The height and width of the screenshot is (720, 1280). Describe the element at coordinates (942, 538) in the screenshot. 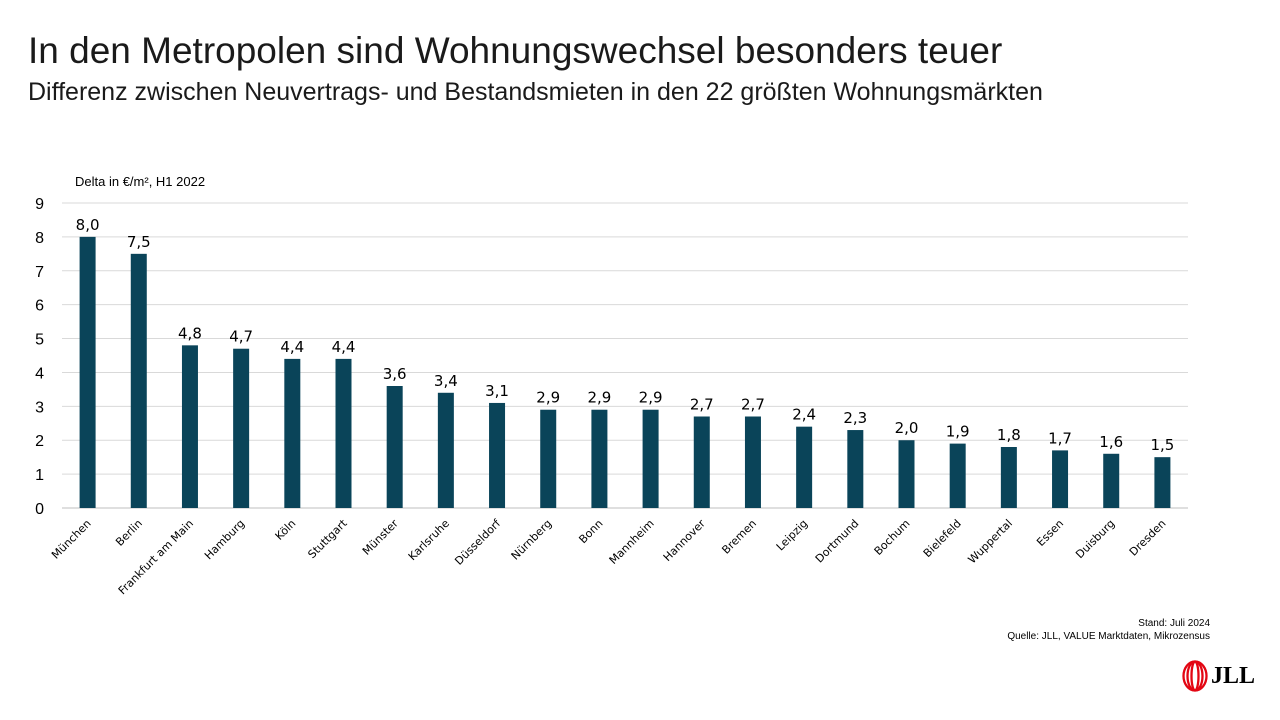

I see `x-tick-label: Bielefeld` at that location.